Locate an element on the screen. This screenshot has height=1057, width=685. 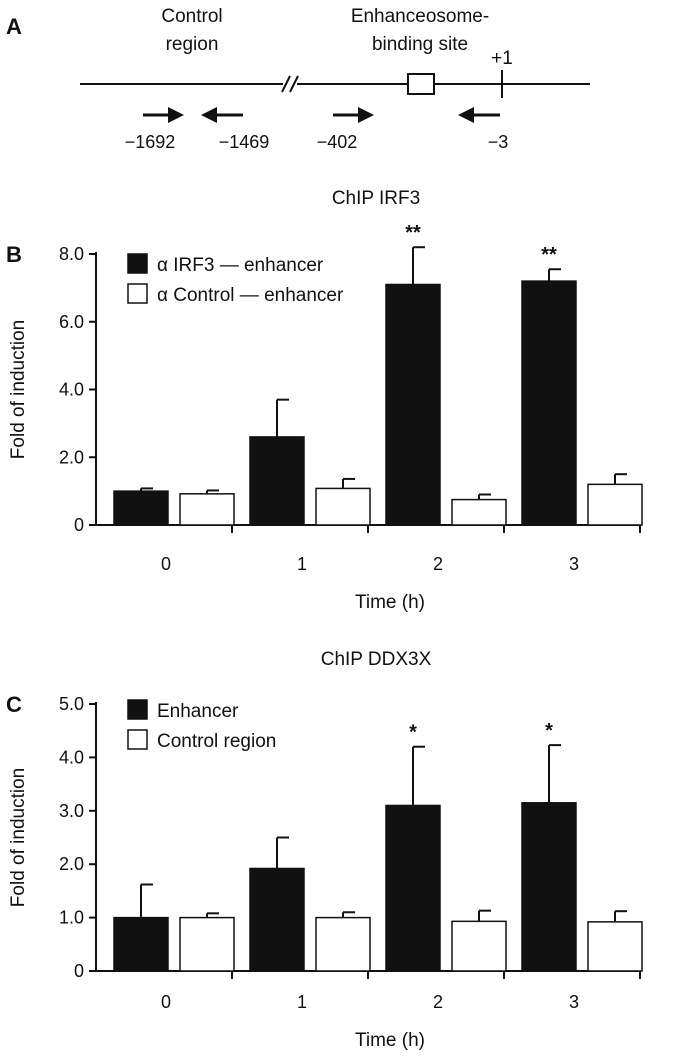
control-region-label-line1: Control is located at coordinates (191, 16).